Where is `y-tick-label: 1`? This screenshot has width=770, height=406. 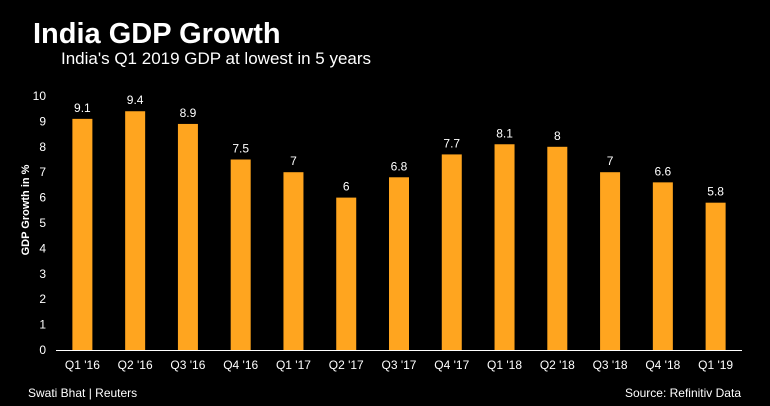 y-tick-label: 1 is located at coordinates (42, 325).